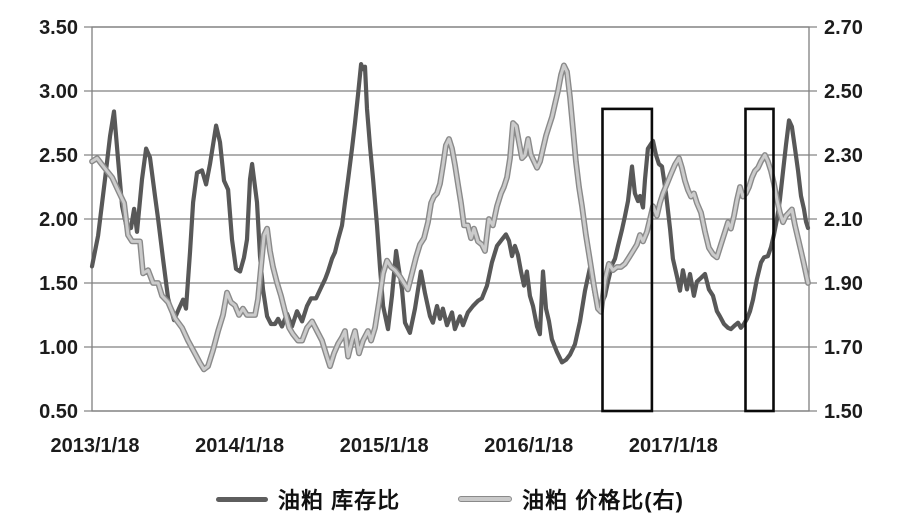 Image resolution: width=900 pixels, height=530 pixels. What do you see at coordinates (485, 499) in the screenshot?
I see `price-ratio-line-sample` at bounding box center [485, 499].